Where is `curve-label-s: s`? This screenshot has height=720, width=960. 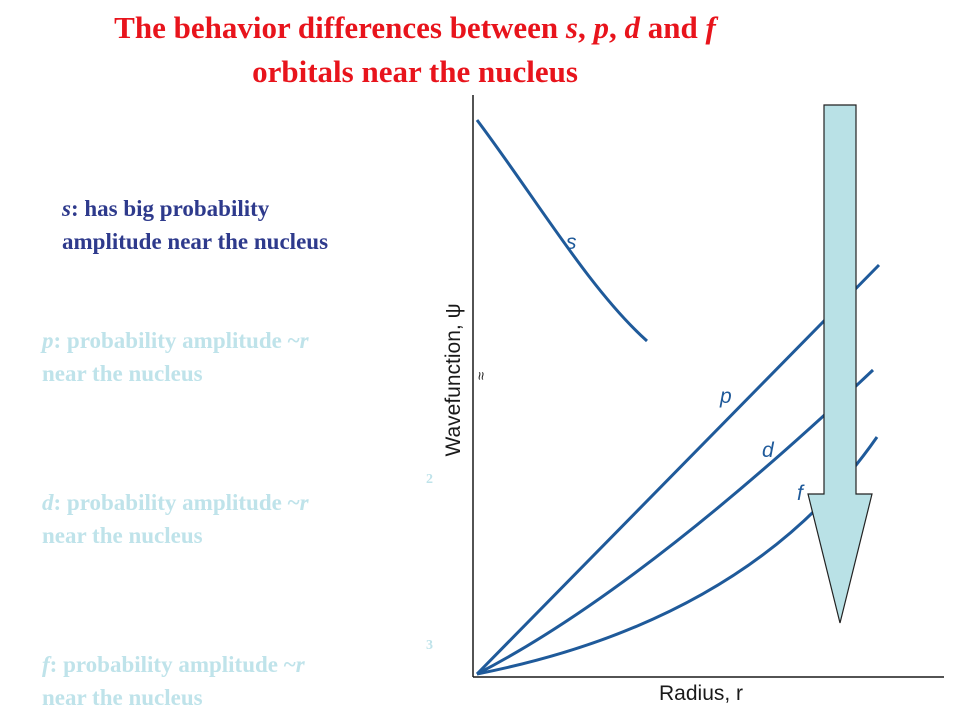
curve-label-s: s is located at coordinates (571, 242).